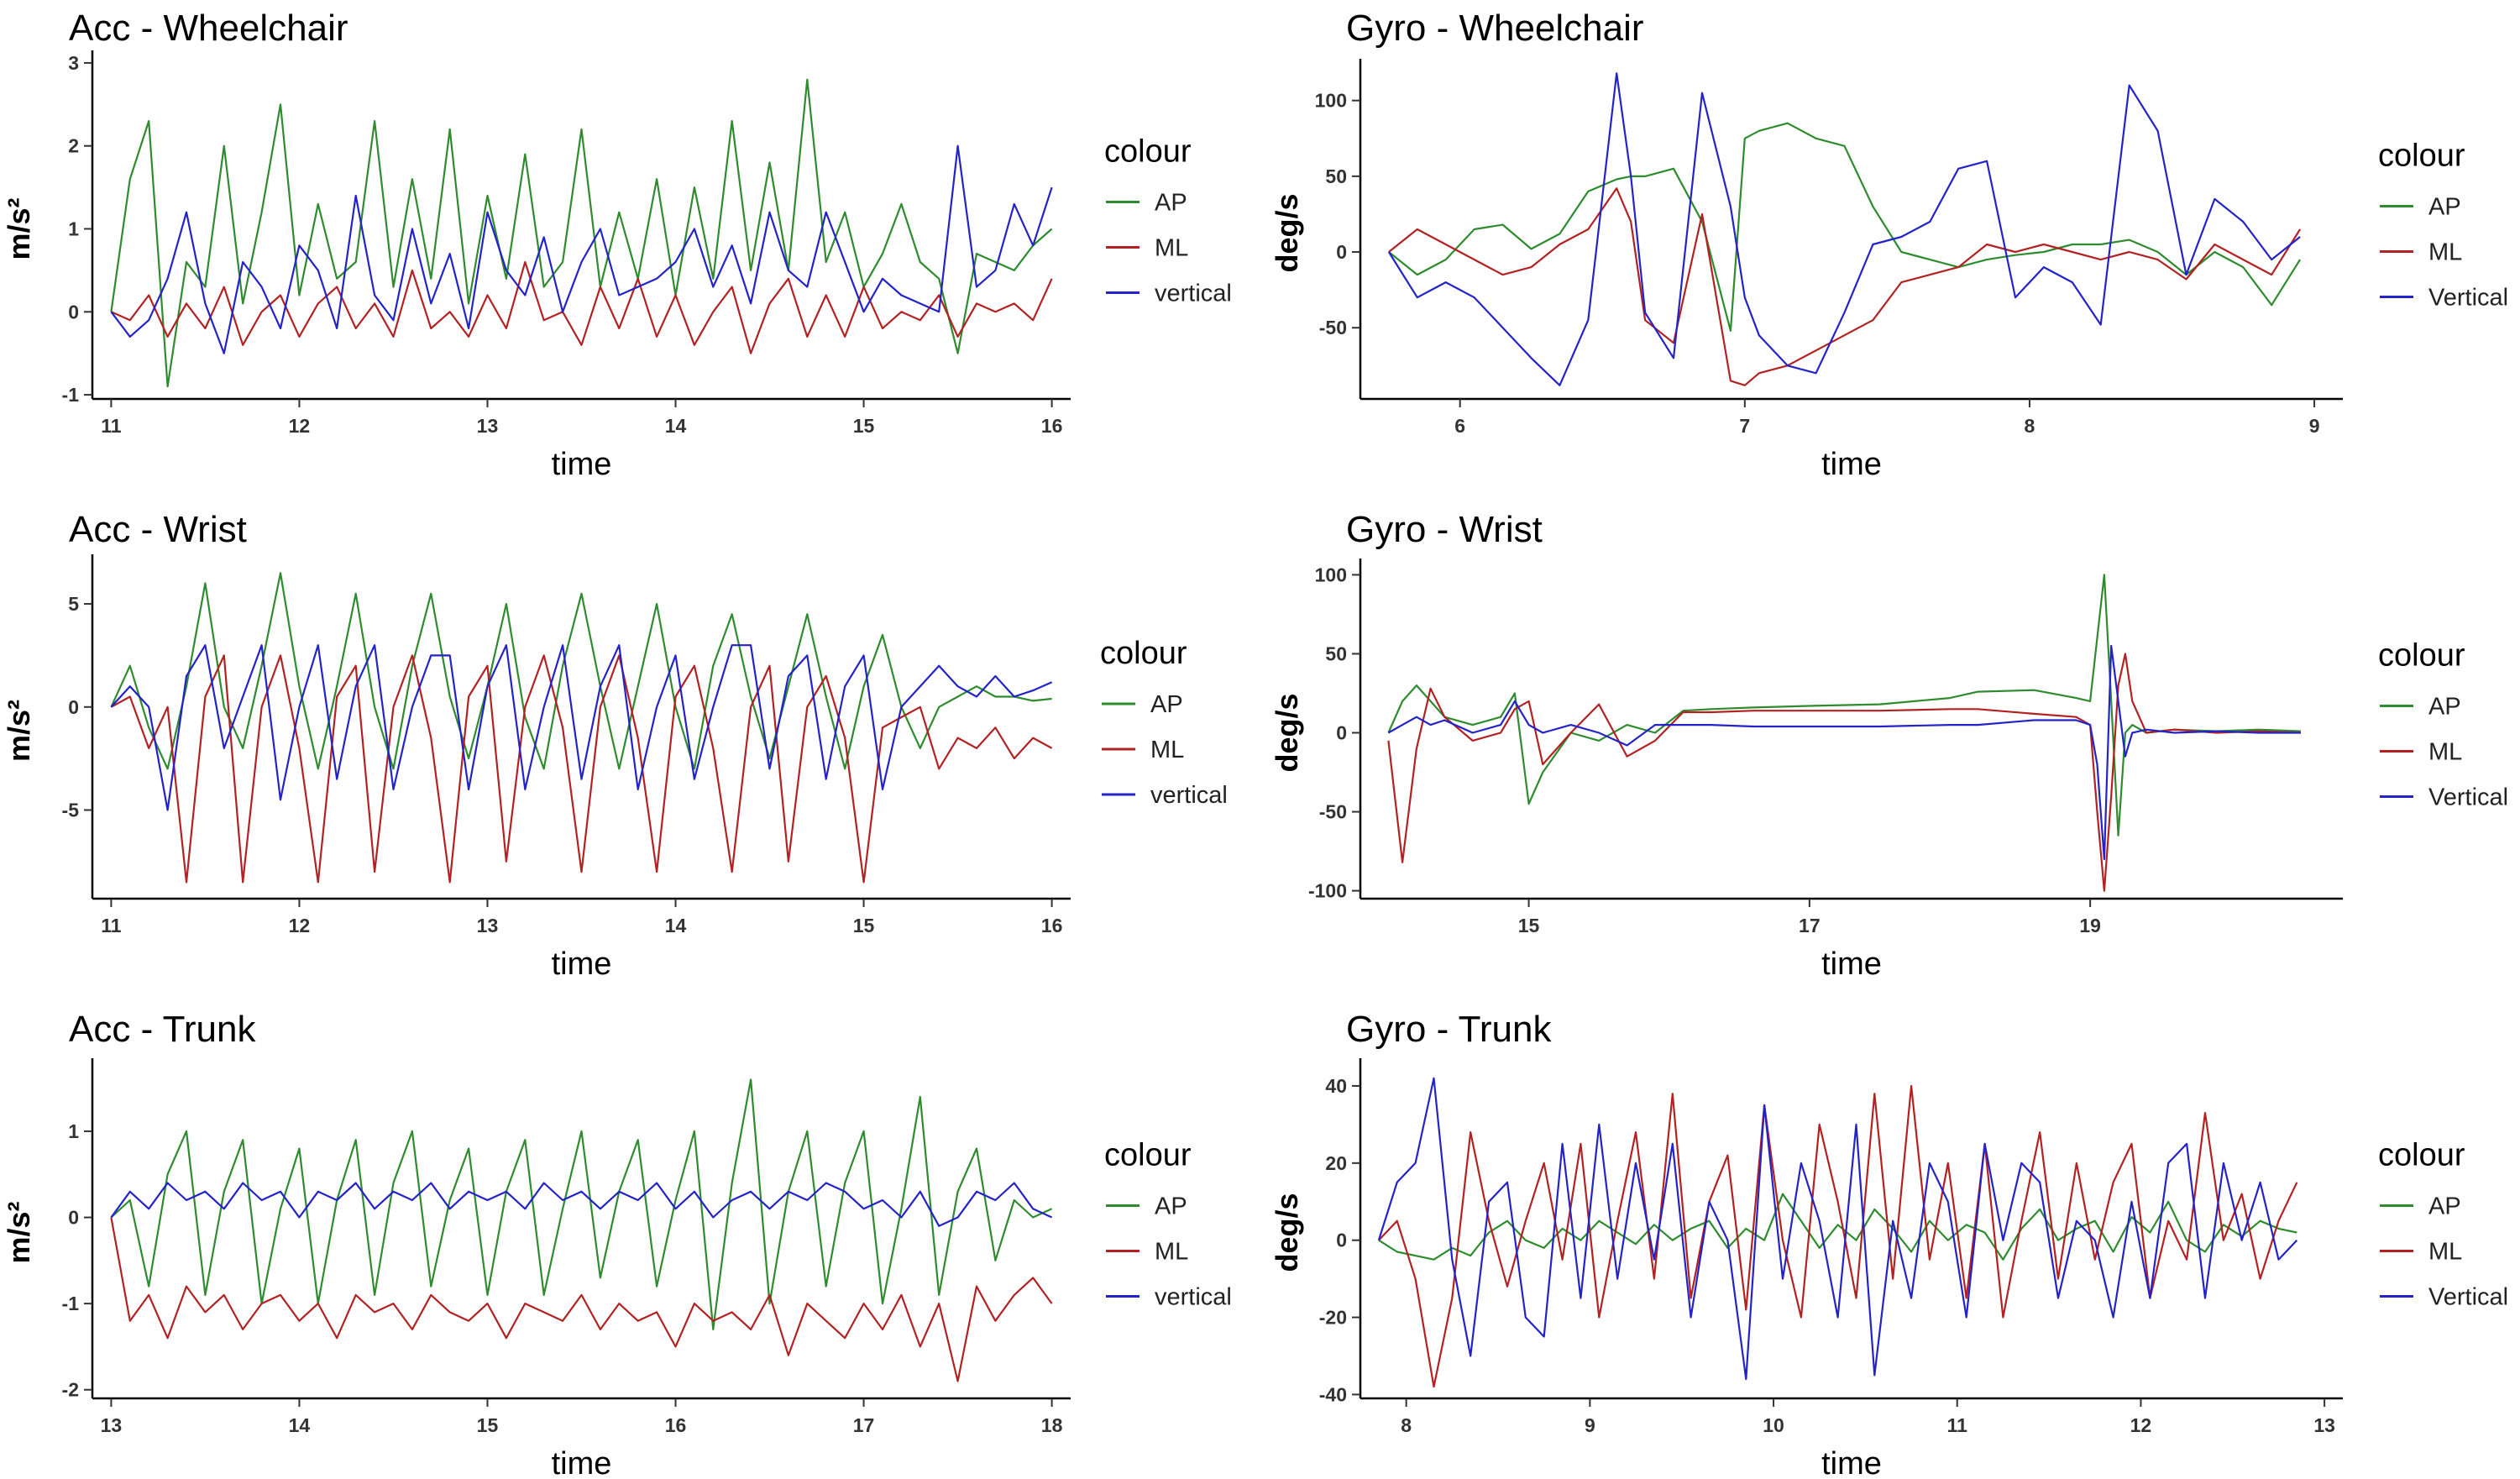  I want to click on y-axis-label: deg/s, so click(1287, 1232).